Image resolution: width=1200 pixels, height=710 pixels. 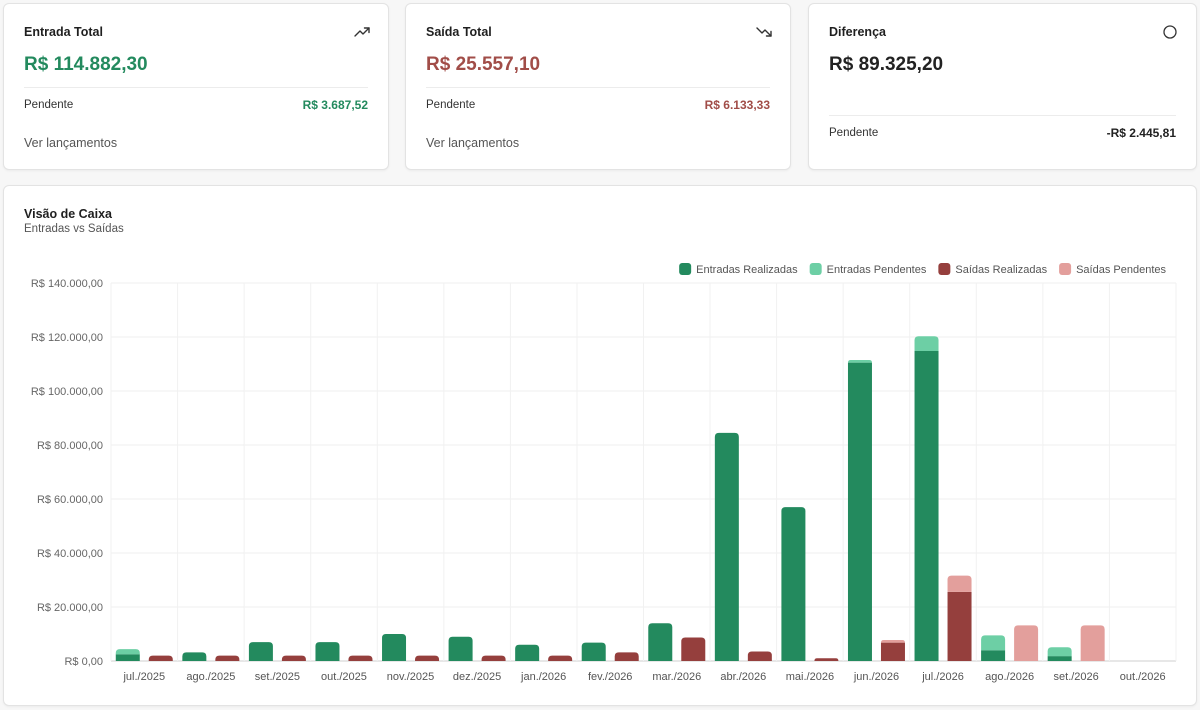 I want to click on diferenca-title: Diferença, so click(x=857, y=32).